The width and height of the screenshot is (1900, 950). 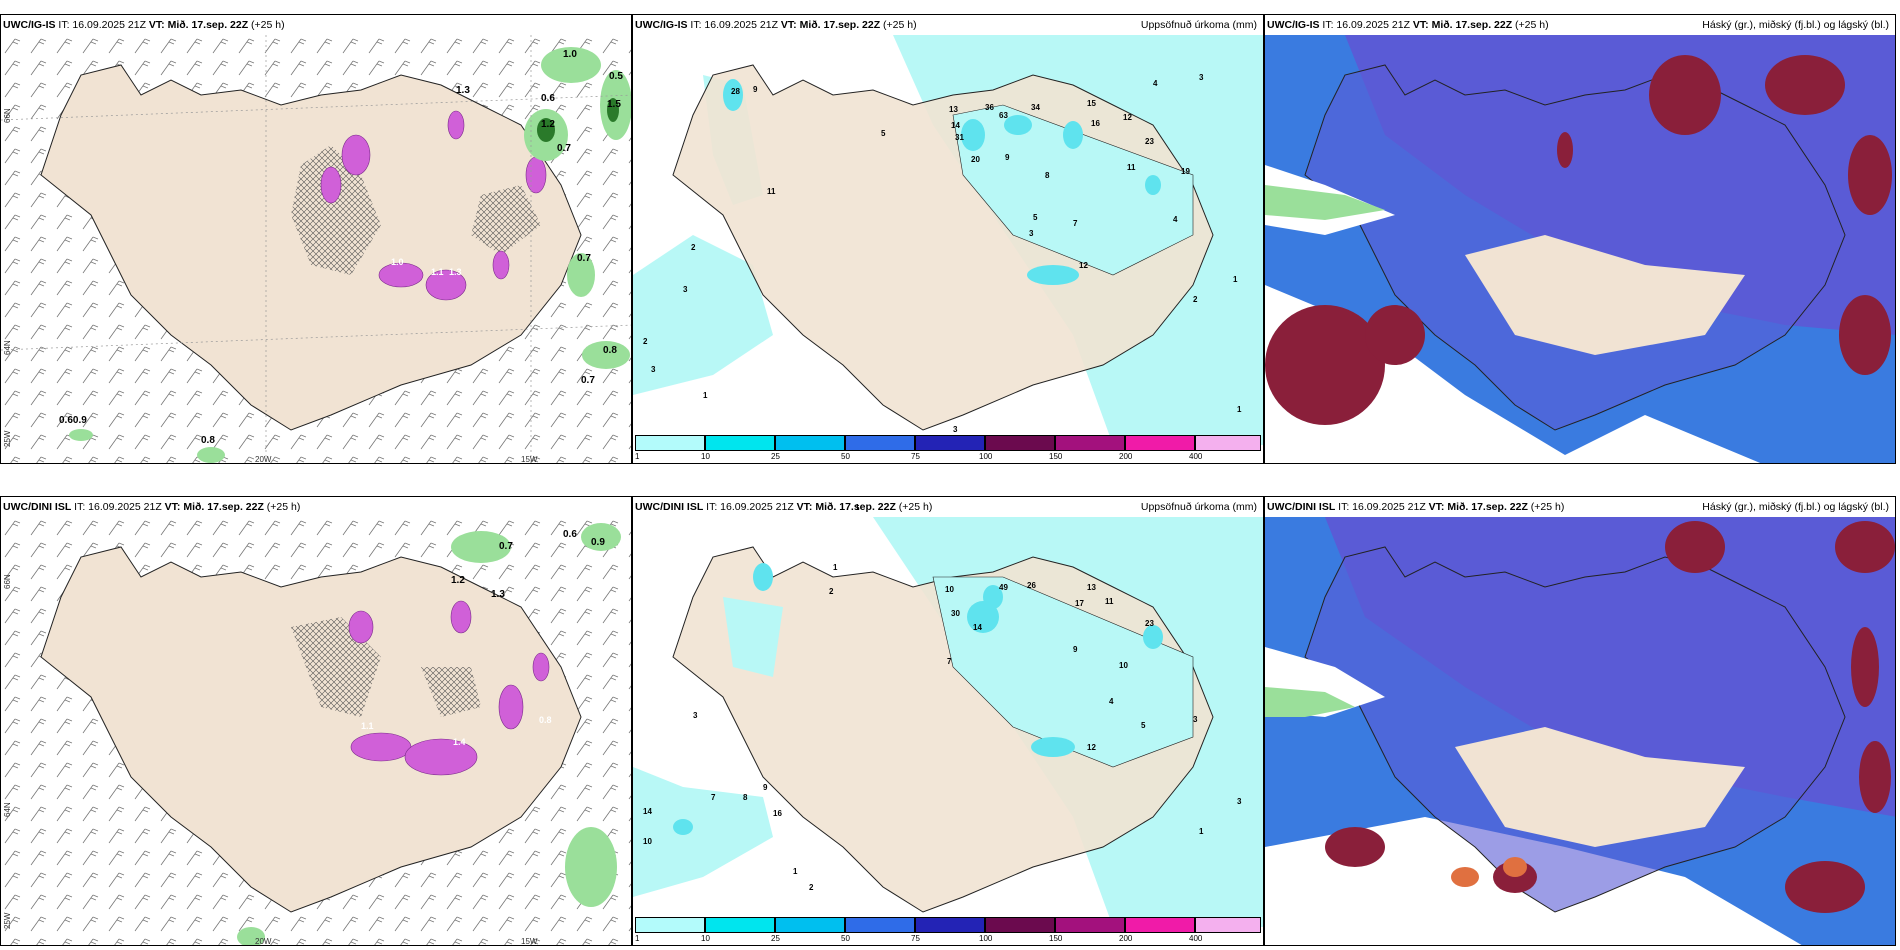 I want to click on wind-label: 0.9, so click(x=598, y=542).